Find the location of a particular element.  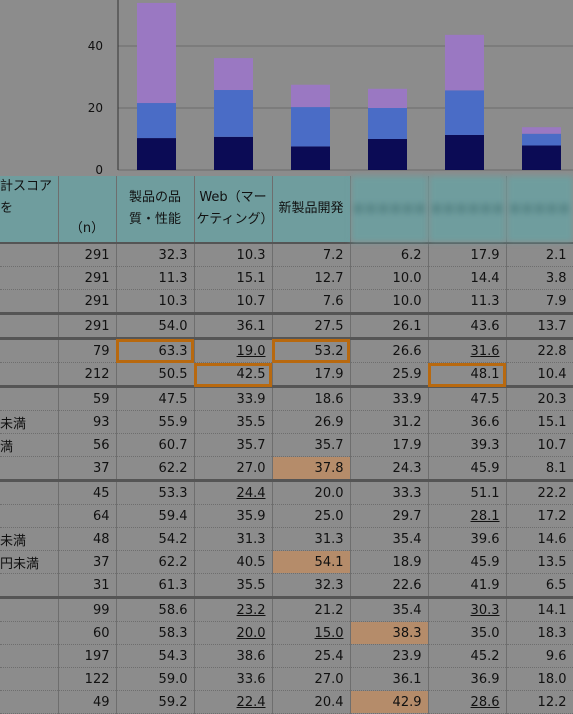

table-cell: 22.8 is located at coordinates (539, 350).